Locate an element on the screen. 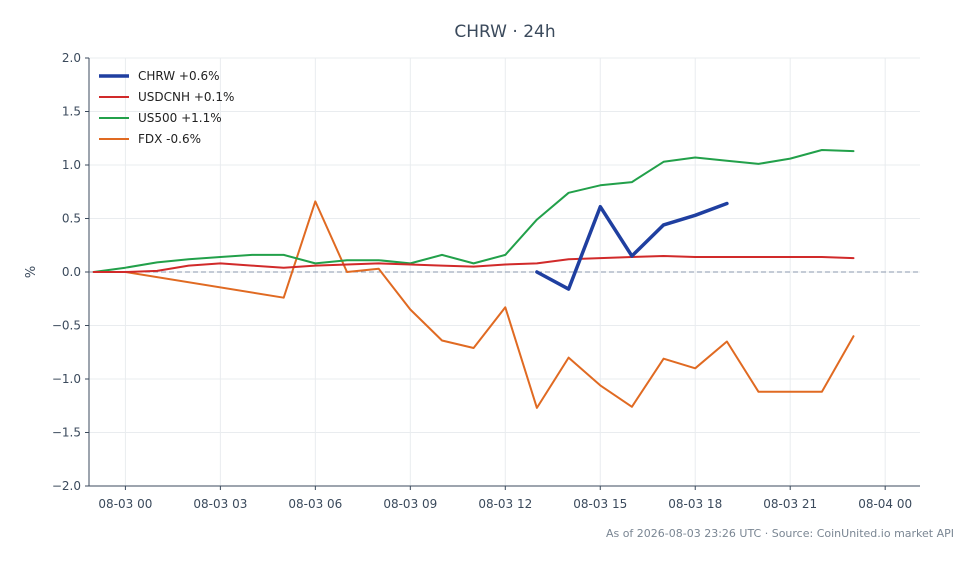 Image resolution: width=979 pixels, height=564 pixels. y-tick-label: 0.5 is located at coordinates (71, 219).